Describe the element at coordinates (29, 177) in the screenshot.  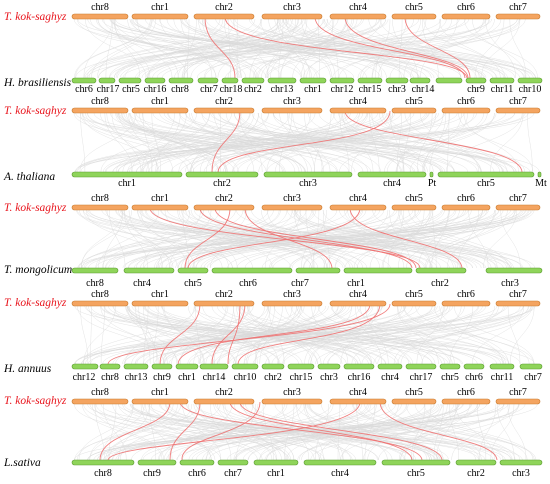
I see `species-label: A. thaliana` at that location.